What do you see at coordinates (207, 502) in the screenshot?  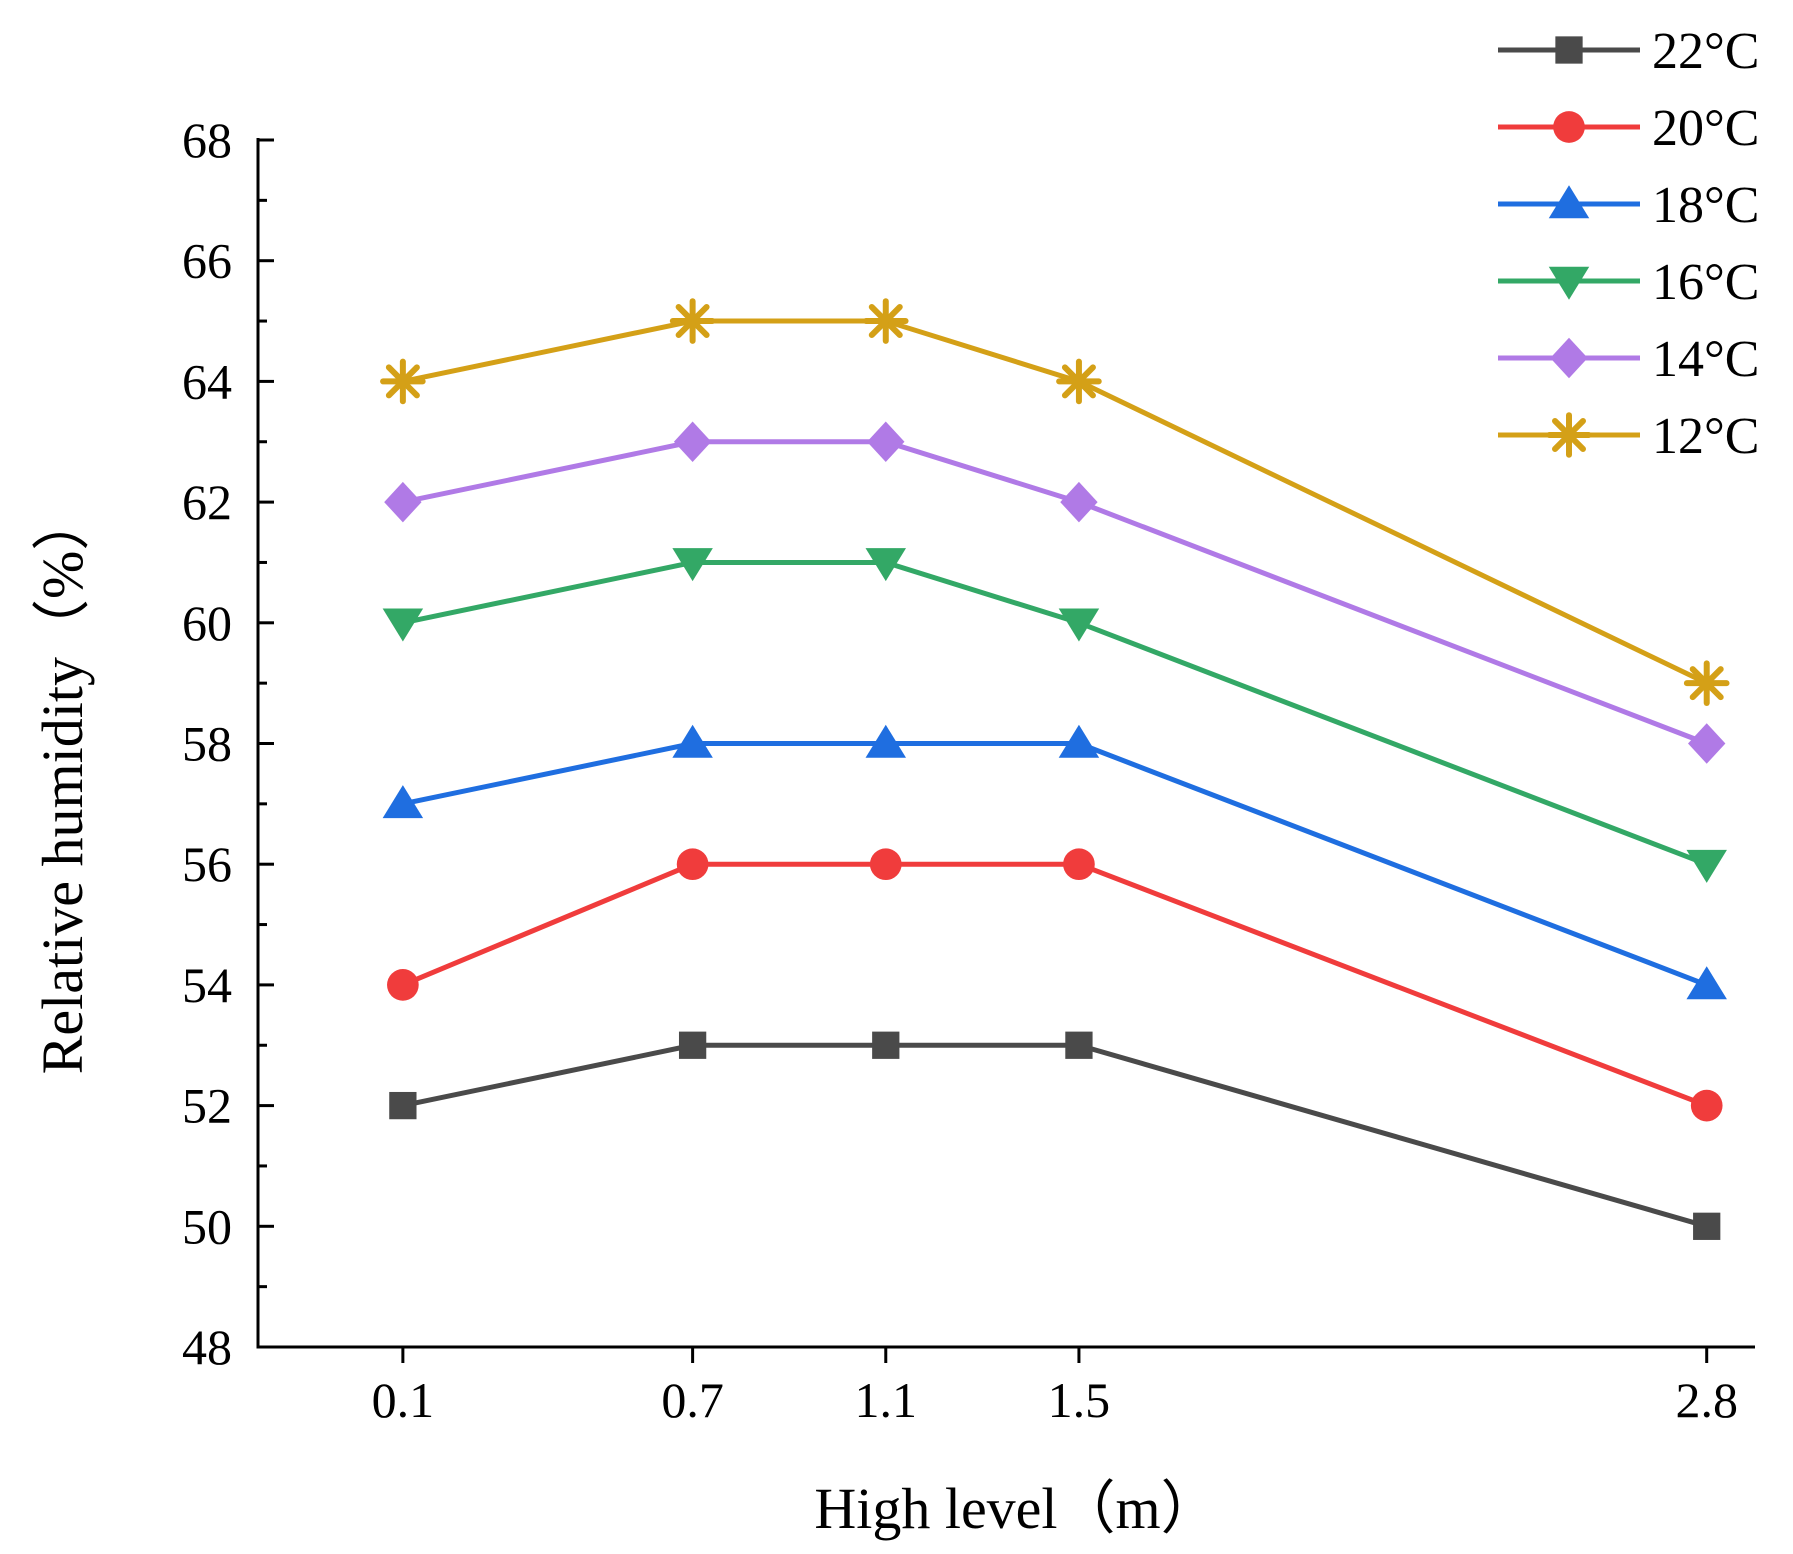 I see `y-tick-label: 62` at bounding box center [207, 502].